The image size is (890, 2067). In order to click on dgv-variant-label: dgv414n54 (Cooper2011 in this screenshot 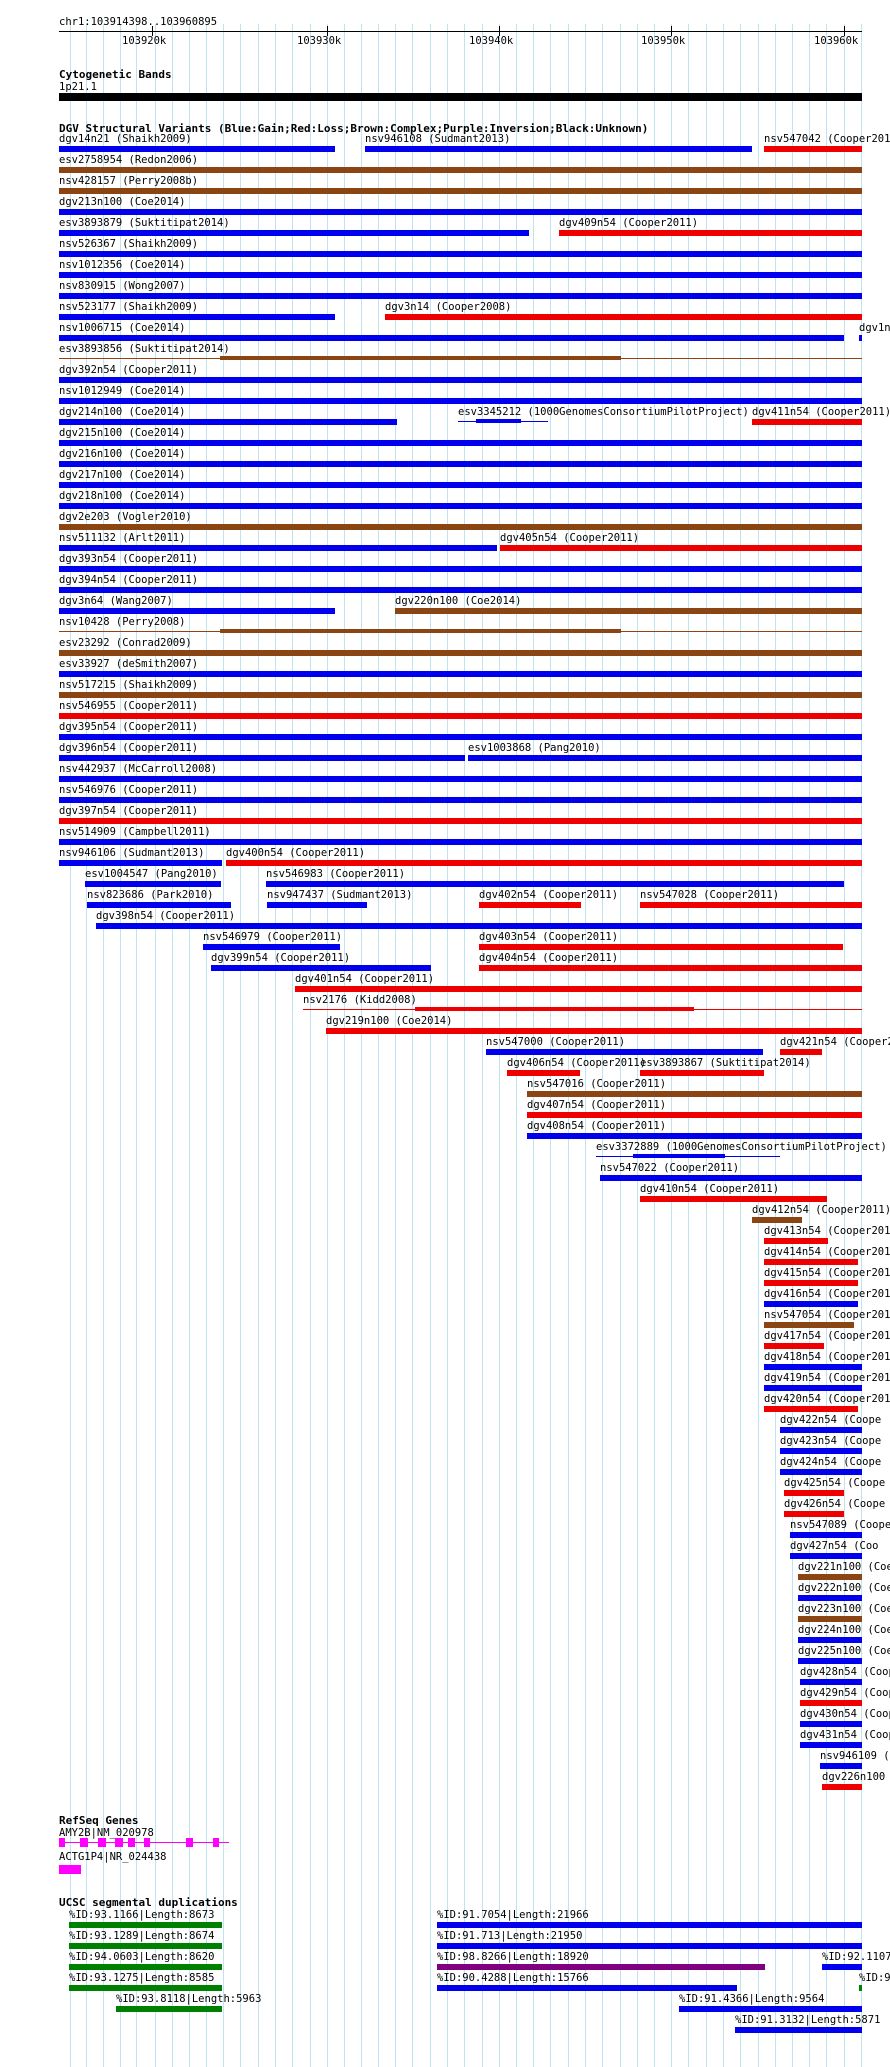, I will do `click(827, 1252)`.